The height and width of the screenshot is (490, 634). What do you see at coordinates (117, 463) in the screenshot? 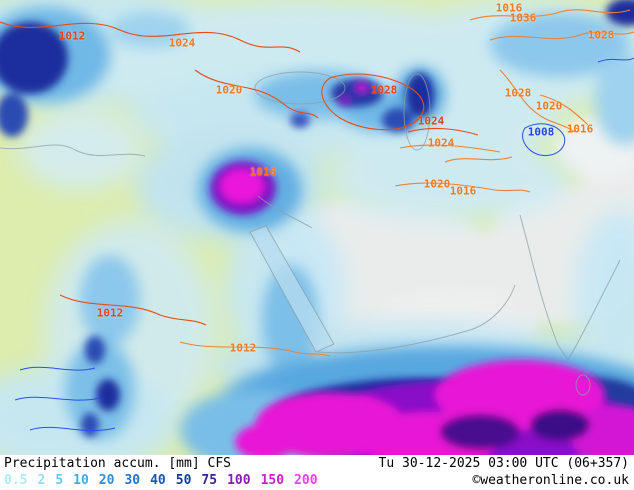
I see `map-title: Precipitation accum. [mm] CFS` at bounding box center [117, 463].